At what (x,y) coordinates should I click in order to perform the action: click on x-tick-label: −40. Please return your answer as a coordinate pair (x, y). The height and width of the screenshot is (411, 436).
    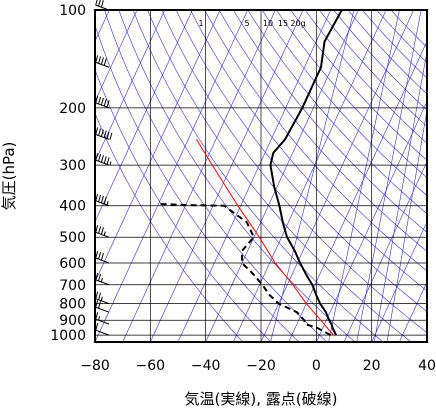
    Looking at the image, I should click on (206, 366).